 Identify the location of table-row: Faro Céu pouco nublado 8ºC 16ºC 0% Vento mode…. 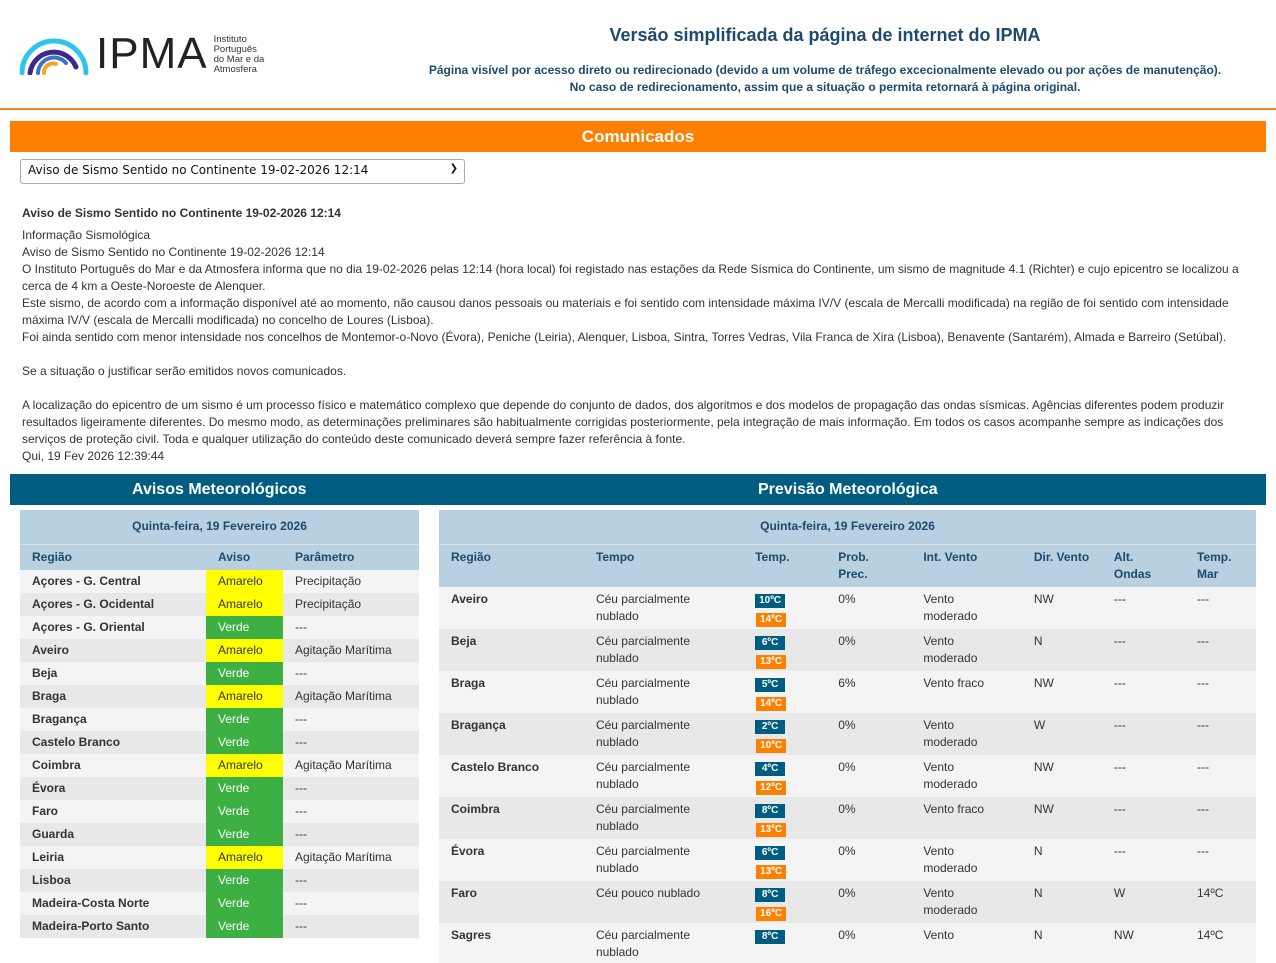
(847, 901).